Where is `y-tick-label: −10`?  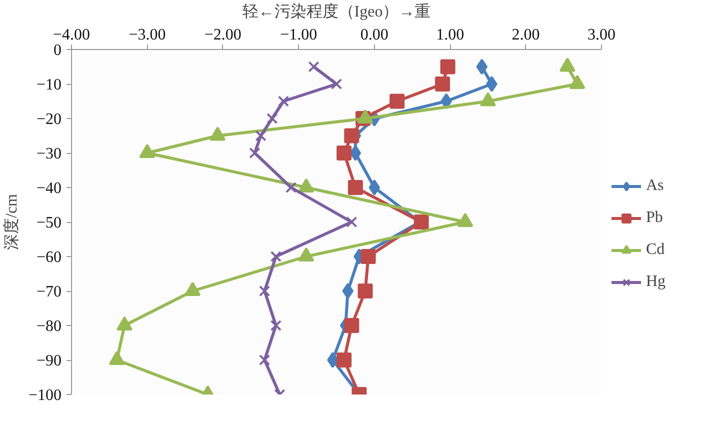
y-tick-label: −10 is located at coordinates (49, 85).